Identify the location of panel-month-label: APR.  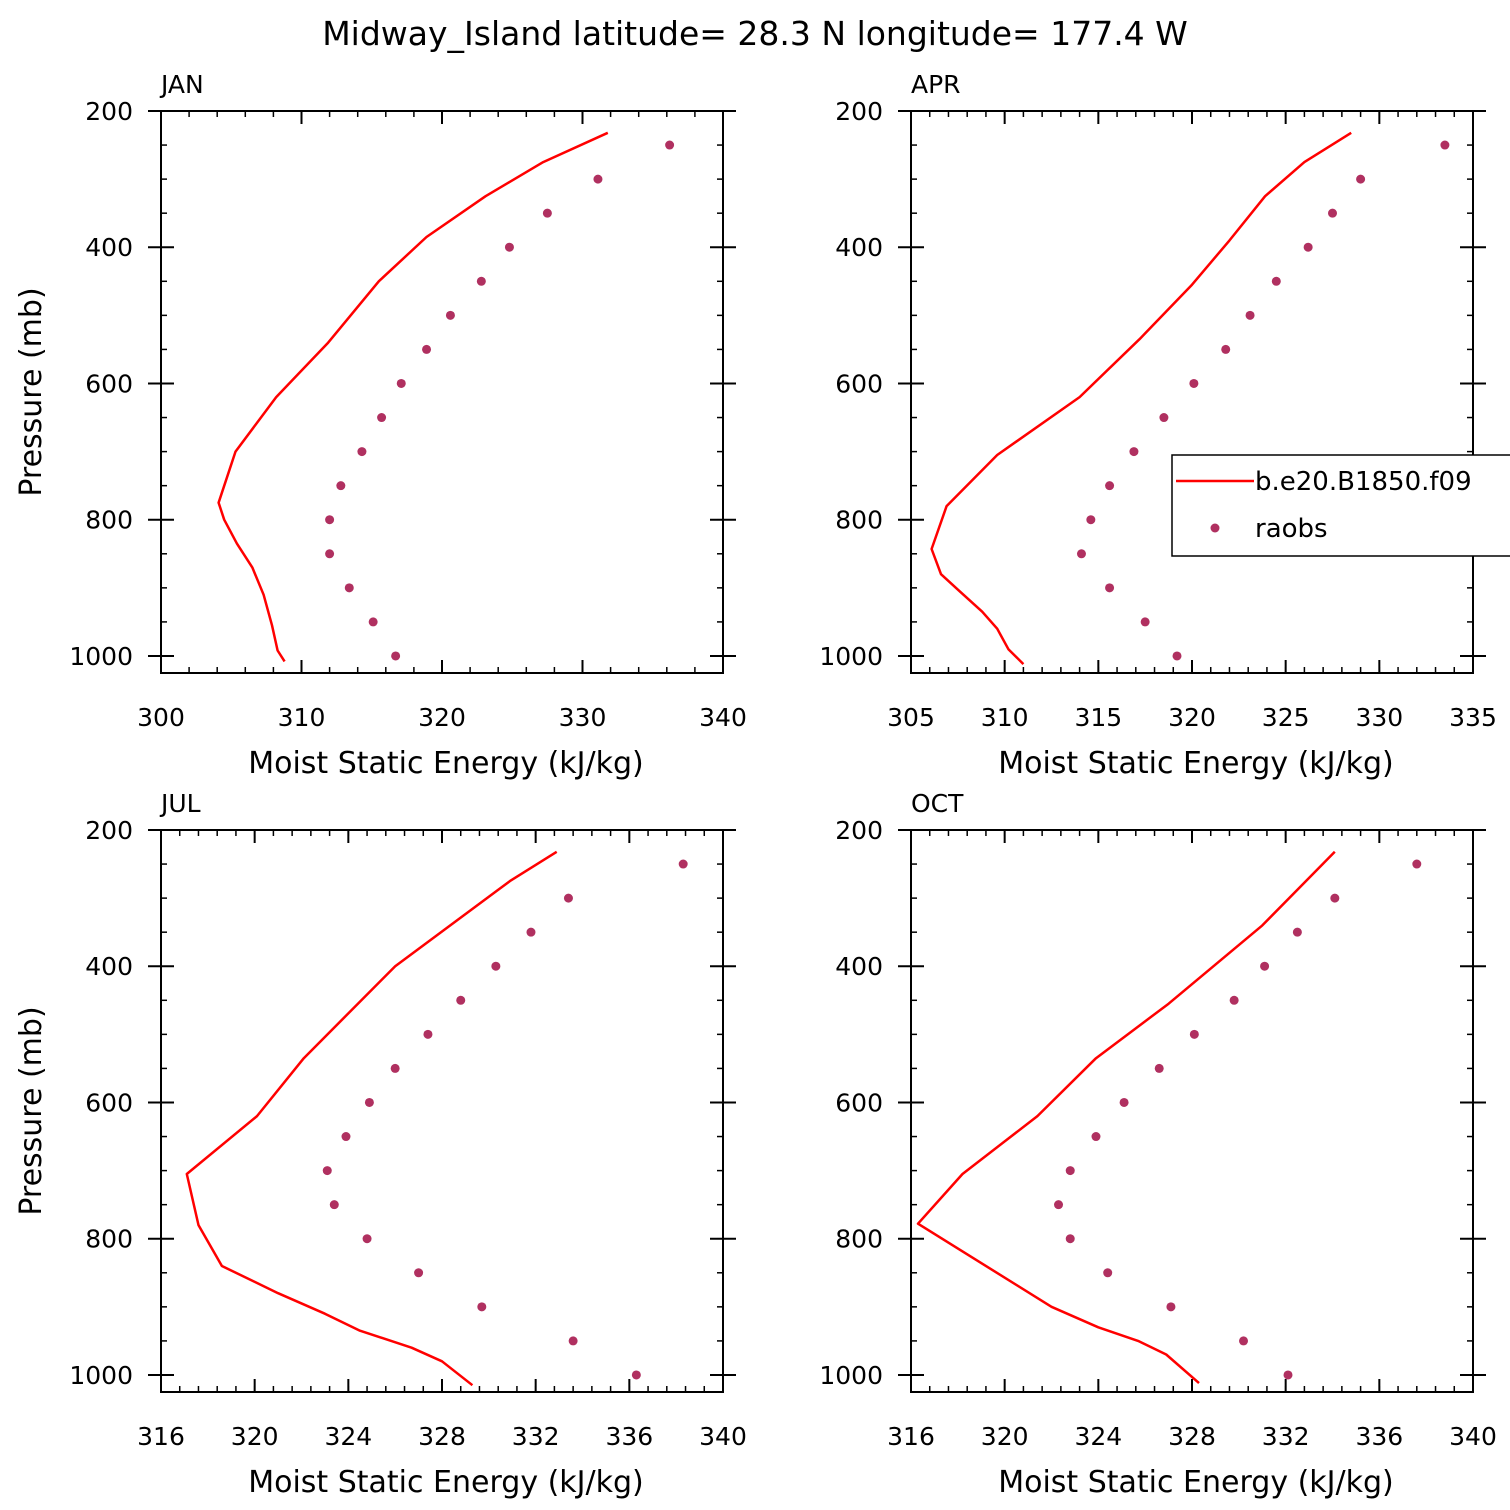
(936, 84).